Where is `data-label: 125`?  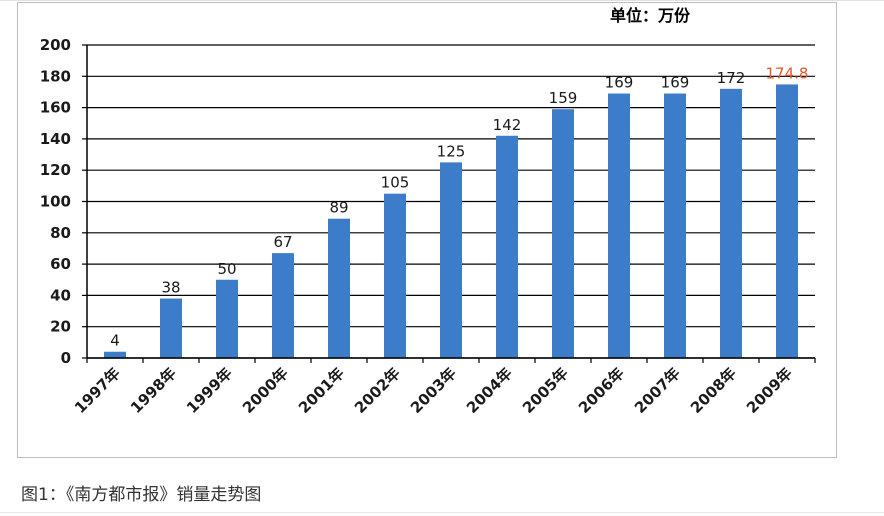 data-label: 125 is located at coordinates (451, 151).